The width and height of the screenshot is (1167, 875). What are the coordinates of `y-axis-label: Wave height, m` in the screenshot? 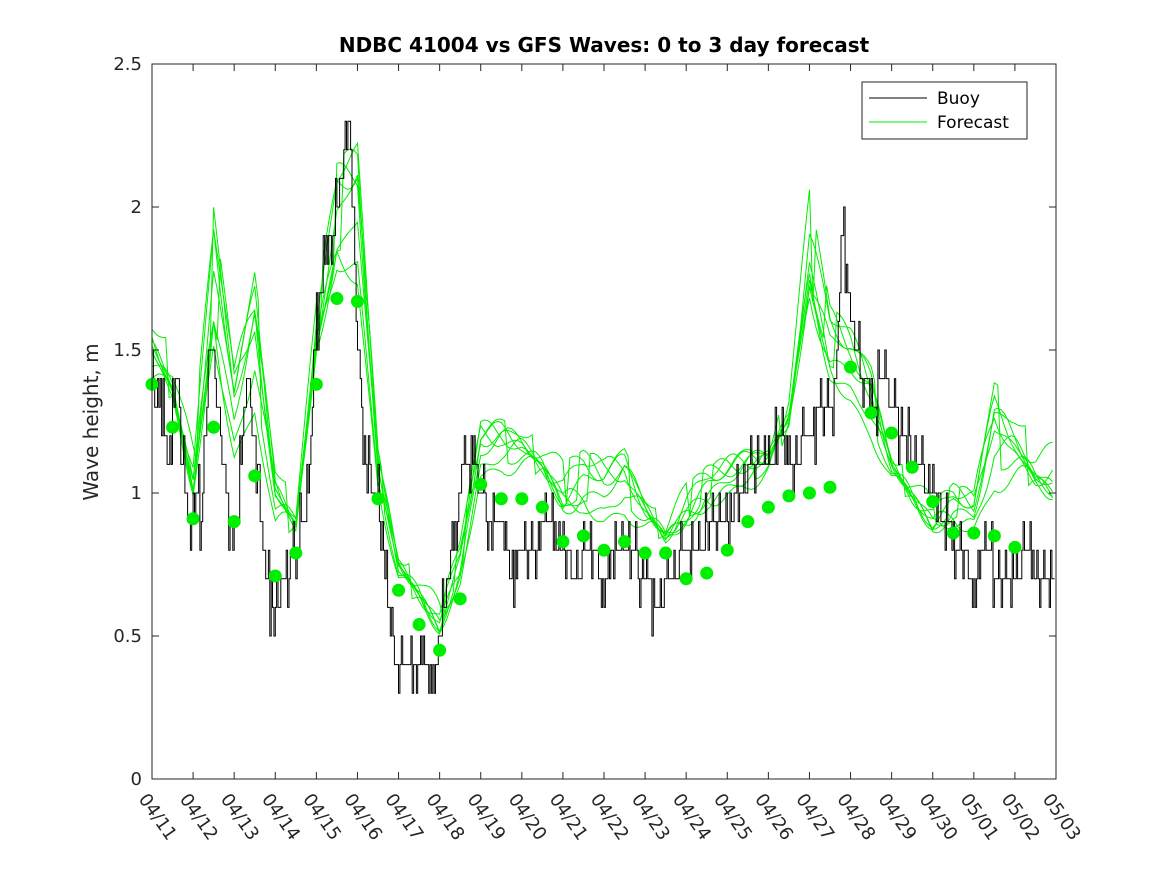 It's located at (91, 421).